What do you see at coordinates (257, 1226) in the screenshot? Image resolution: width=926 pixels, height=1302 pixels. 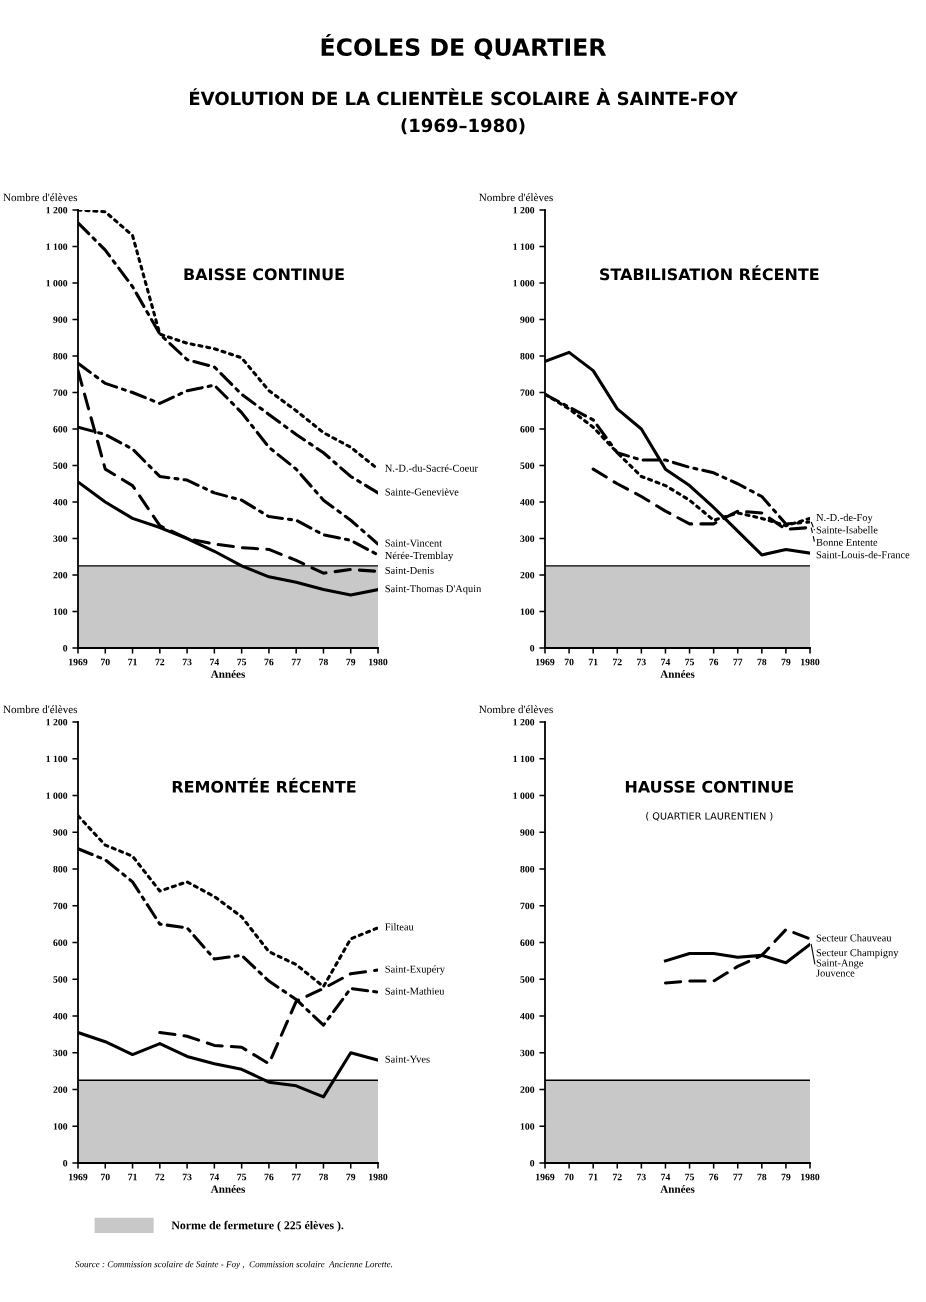 I see `legend-label: Norme de fermeture ( 225 élèves ).` at bounding box center [257, 1226].